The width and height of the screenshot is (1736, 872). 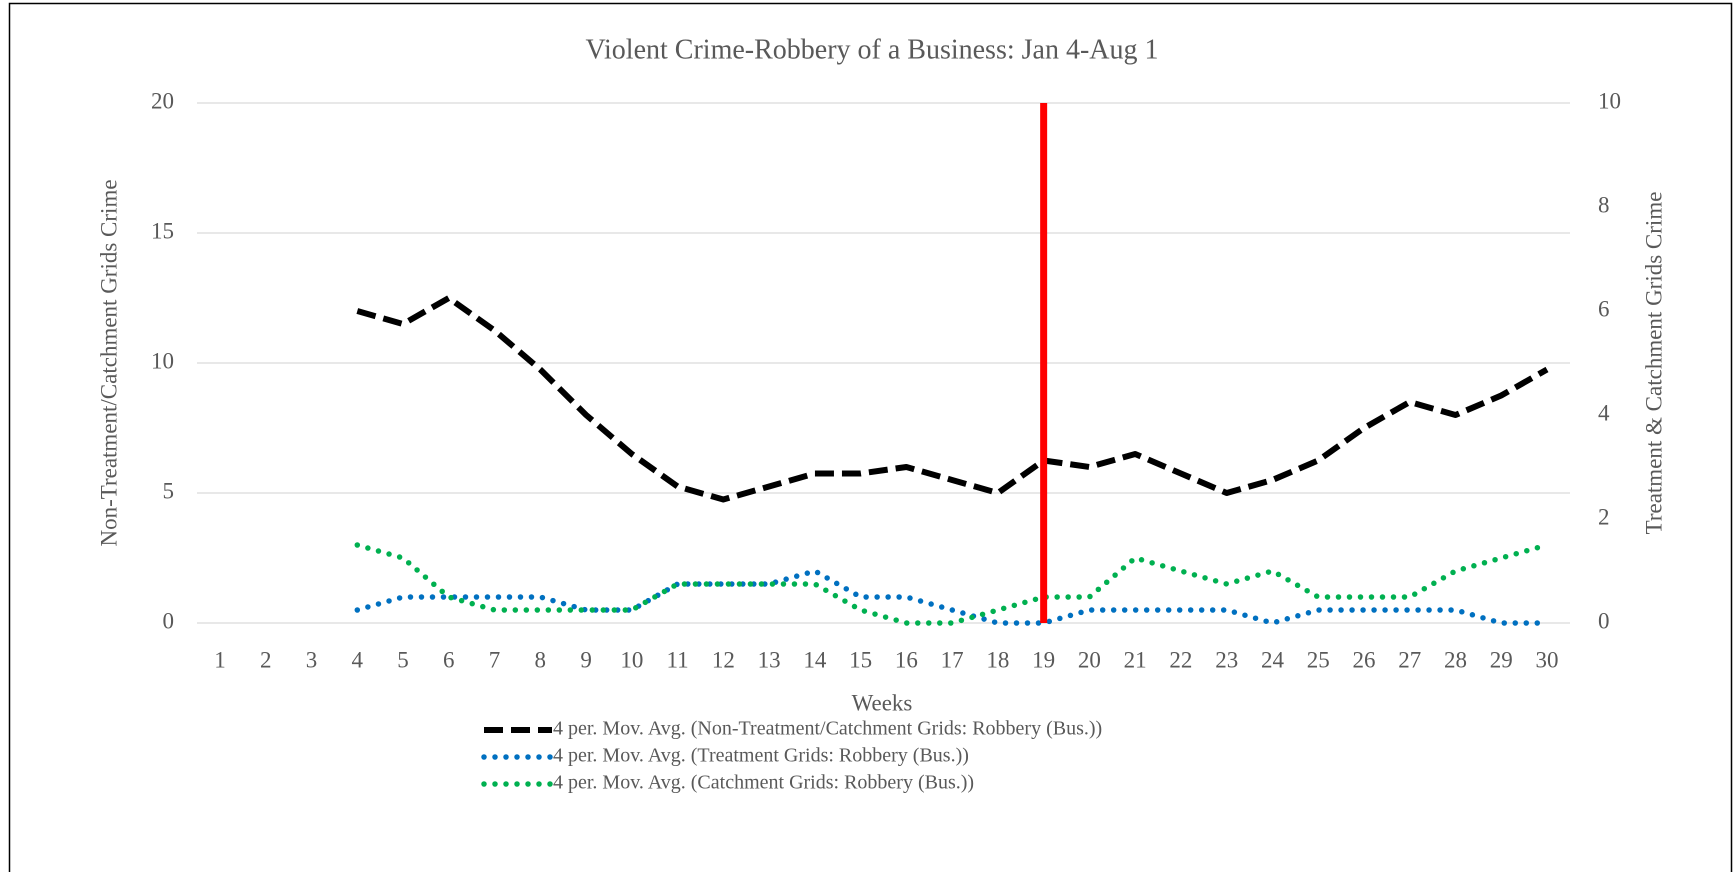 What do you see at coordinates (162, 230) in the screenshot?
I see `y-tick-label: 15` at bounding box center [162, 230].